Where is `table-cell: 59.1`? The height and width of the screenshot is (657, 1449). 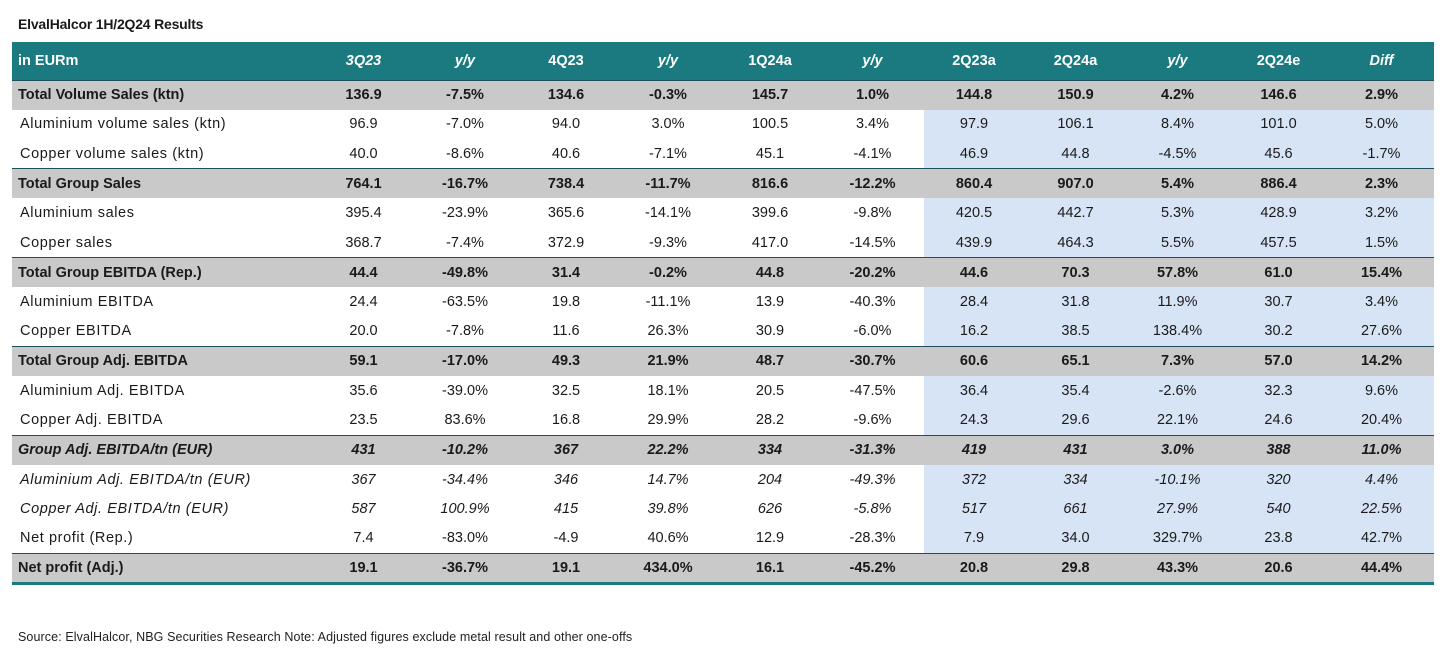 table-cell: 59.1 is located at coordinates (363, 360).